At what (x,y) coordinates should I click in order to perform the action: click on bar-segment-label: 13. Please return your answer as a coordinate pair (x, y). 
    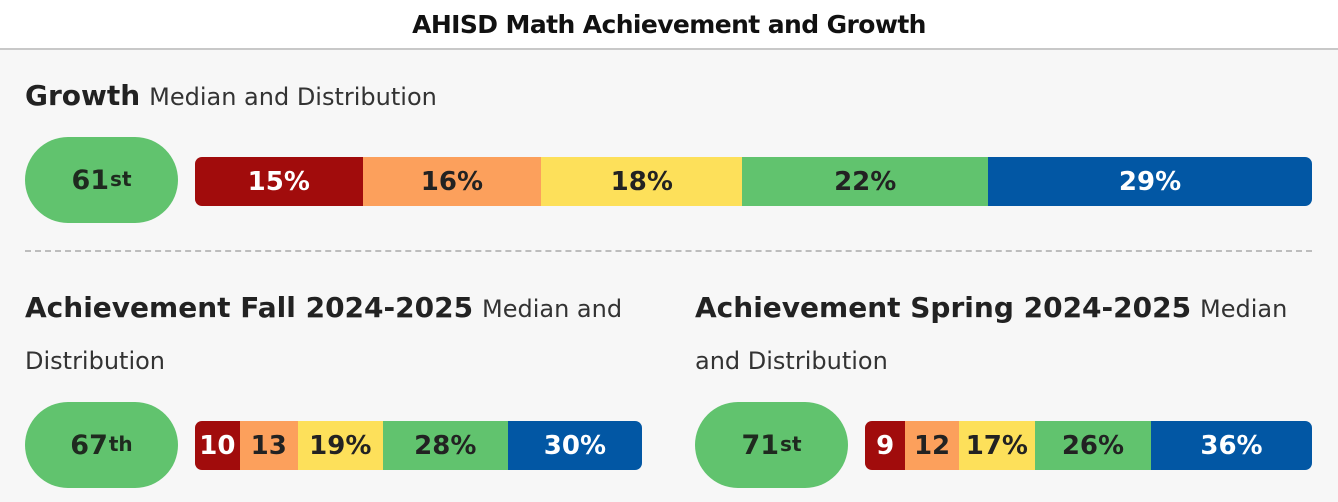
    Looking at the image, I should click on (268, 445).